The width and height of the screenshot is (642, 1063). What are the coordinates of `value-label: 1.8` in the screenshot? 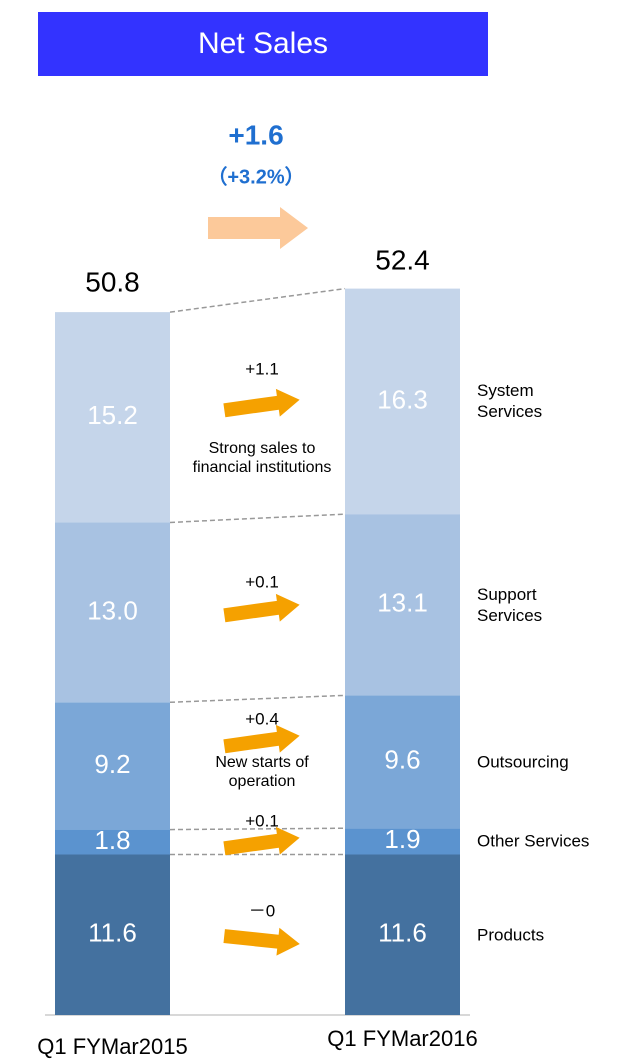 It's located at (112, 840).